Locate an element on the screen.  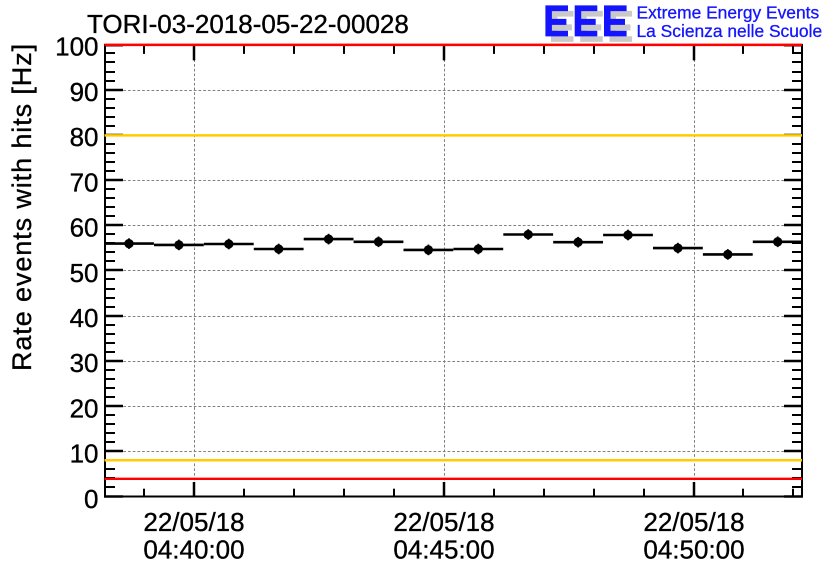
svg-text: Rate events with hits [Hz] is located at coordinates (22, 207).